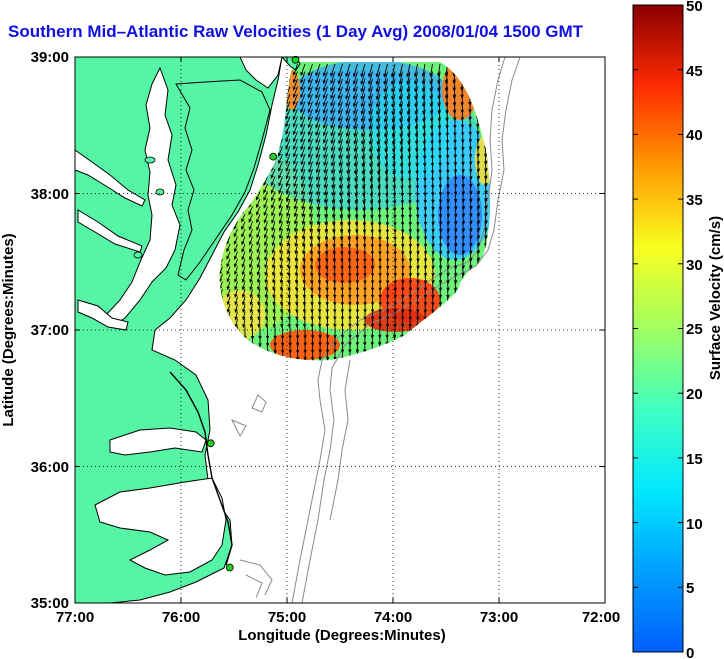 The image size is (724, 659). I want to click on pamlico-water, so click(160, 526).